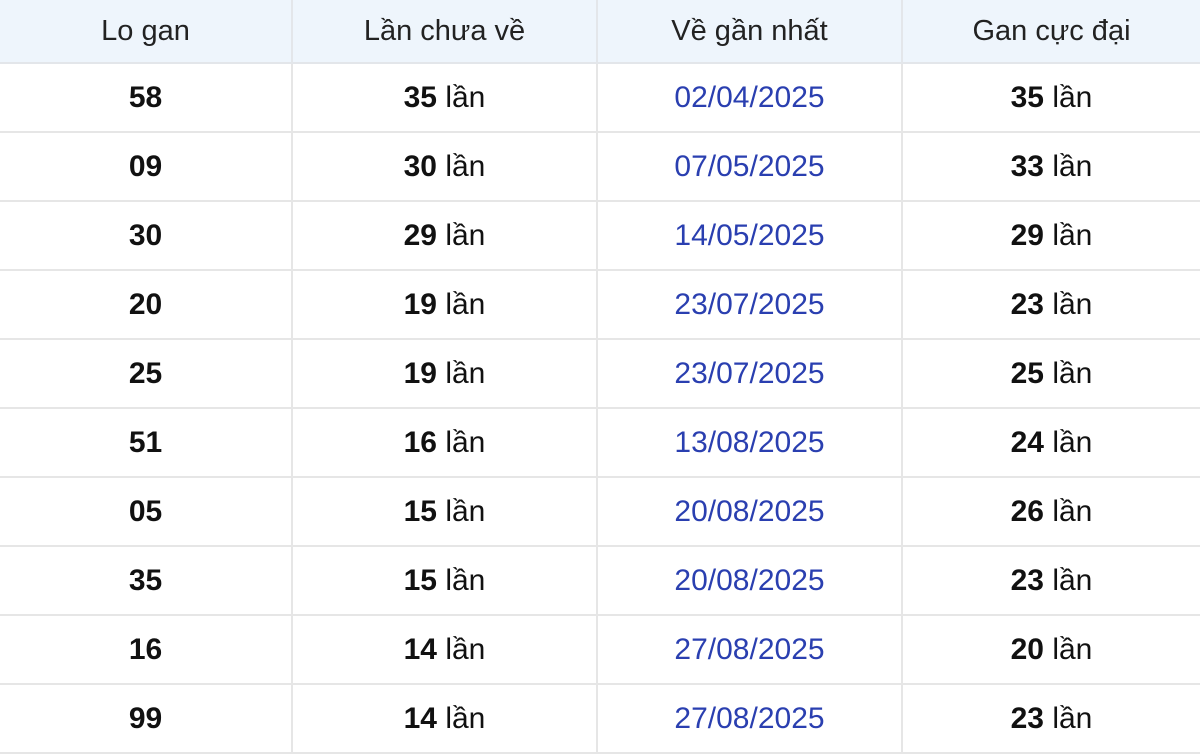 Image resolution: width=1200 pixels, height=754 pixels. I want to click on table-row: 25 19 lần 23/07/2025 25 lần, so click(600, 374).